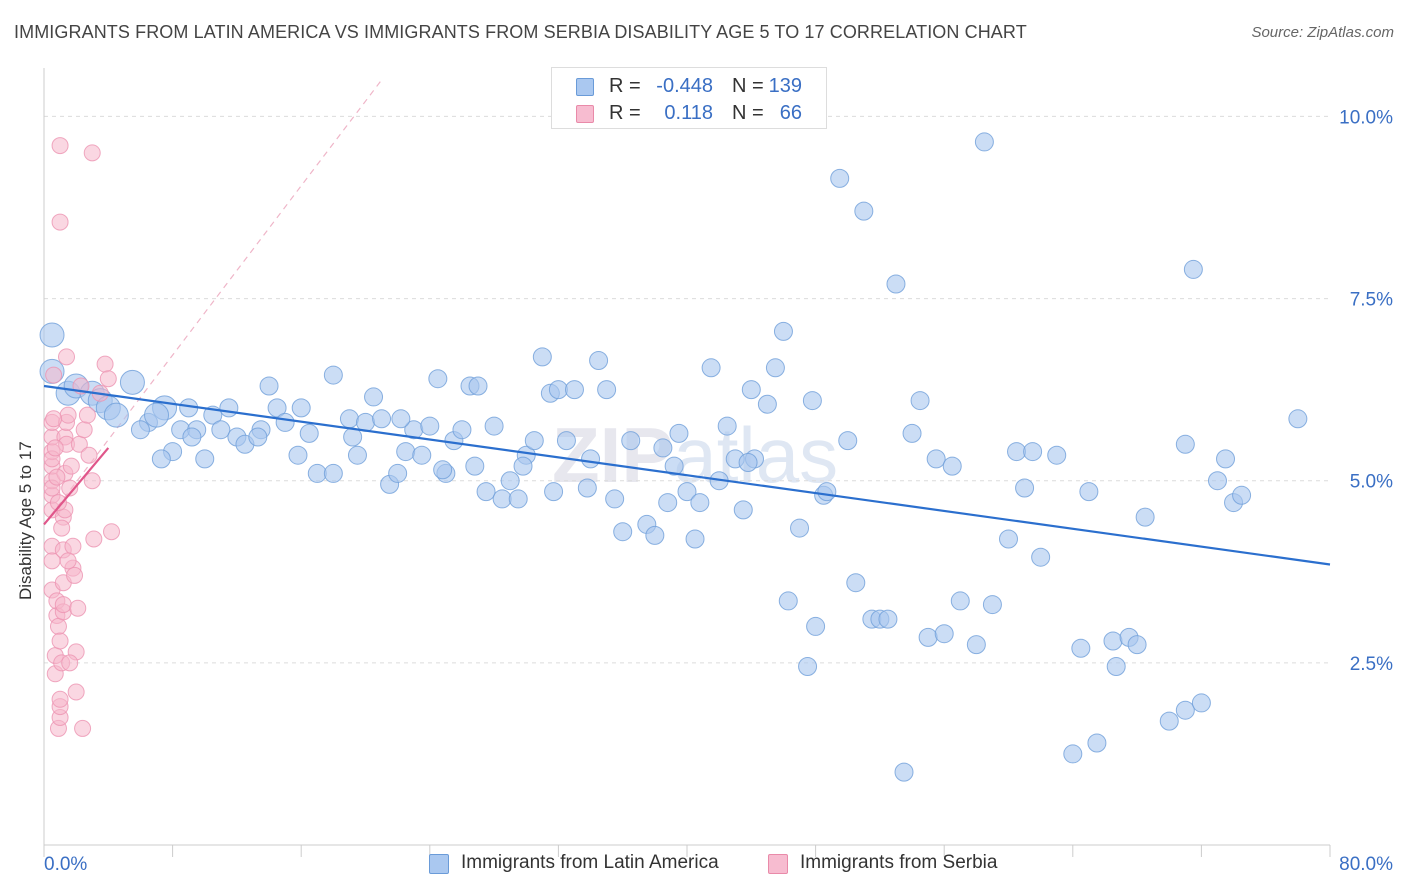 This screenshot has height=892, width=1406. Describe the element at coordinates (1371, 300) in the screenshot. I see `y-tick-label: 7.5%` at that location.